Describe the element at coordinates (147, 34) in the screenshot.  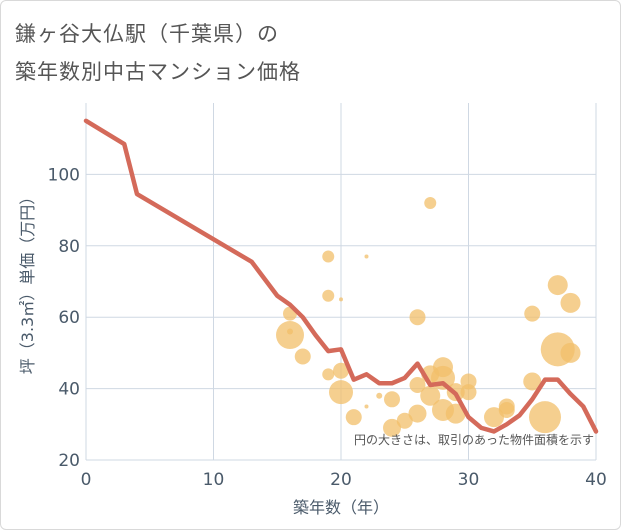
I see `page-title-line-1: 鎌ヶ谷大仏駅（千葉県）の` at that location.